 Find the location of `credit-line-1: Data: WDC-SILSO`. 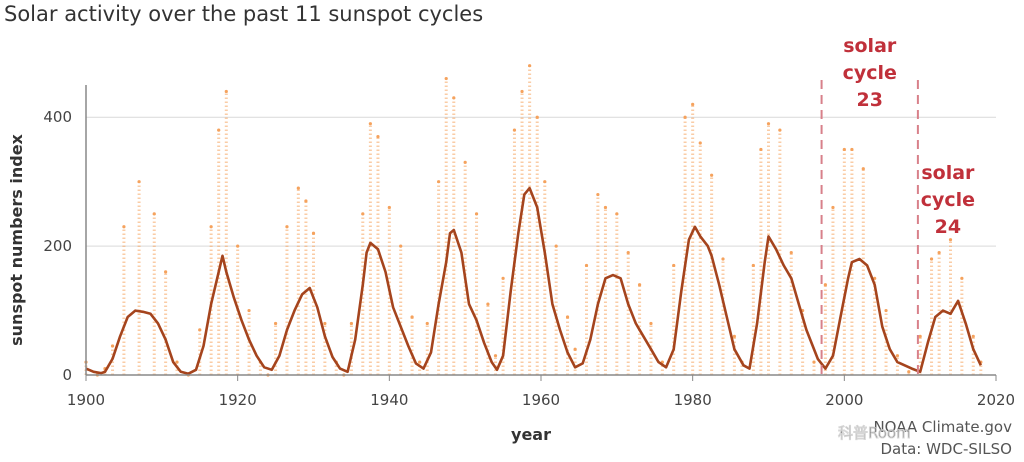

credit-line-1: Data: WDC-SILSO is located at coordinates (946, 449).